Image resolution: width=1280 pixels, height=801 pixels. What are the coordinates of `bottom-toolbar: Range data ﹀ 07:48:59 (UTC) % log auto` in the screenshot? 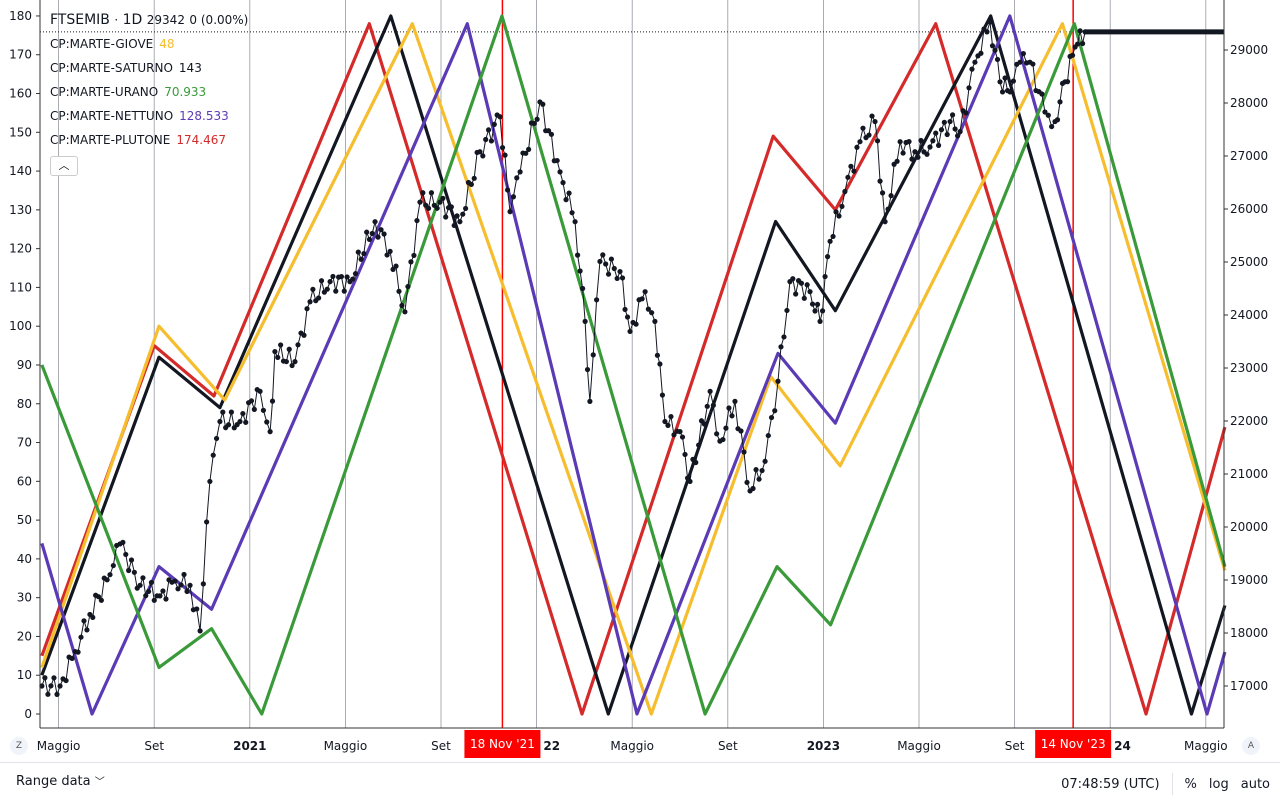 It's located at (640, 781).